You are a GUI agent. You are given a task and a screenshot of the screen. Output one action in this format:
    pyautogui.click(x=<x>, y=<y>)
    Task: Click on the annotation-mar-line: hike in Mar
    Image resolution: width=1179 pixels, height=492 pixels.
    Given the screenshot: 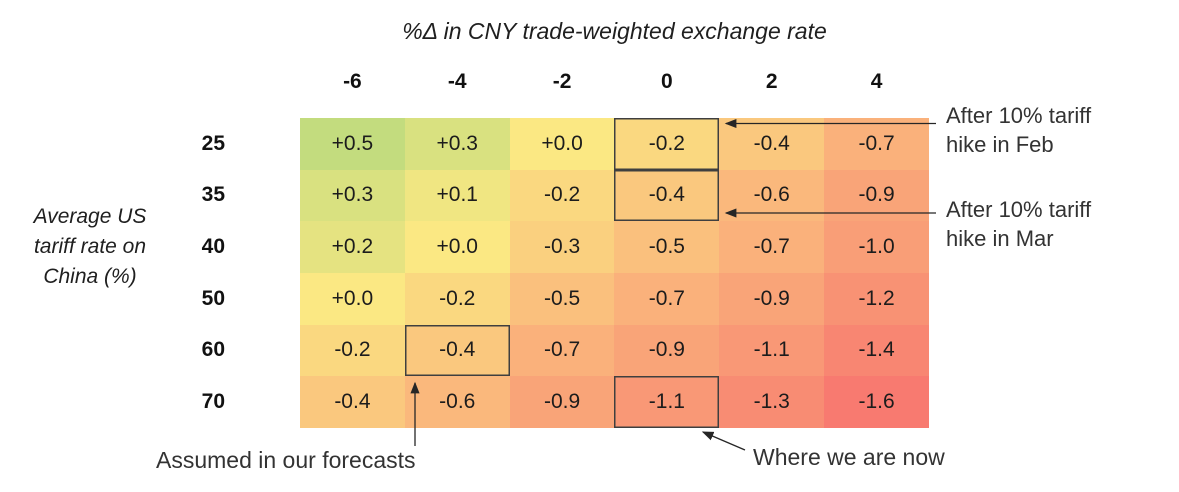 What is the action you would take?
    pyautogui.click(x=1000, y=238)
    